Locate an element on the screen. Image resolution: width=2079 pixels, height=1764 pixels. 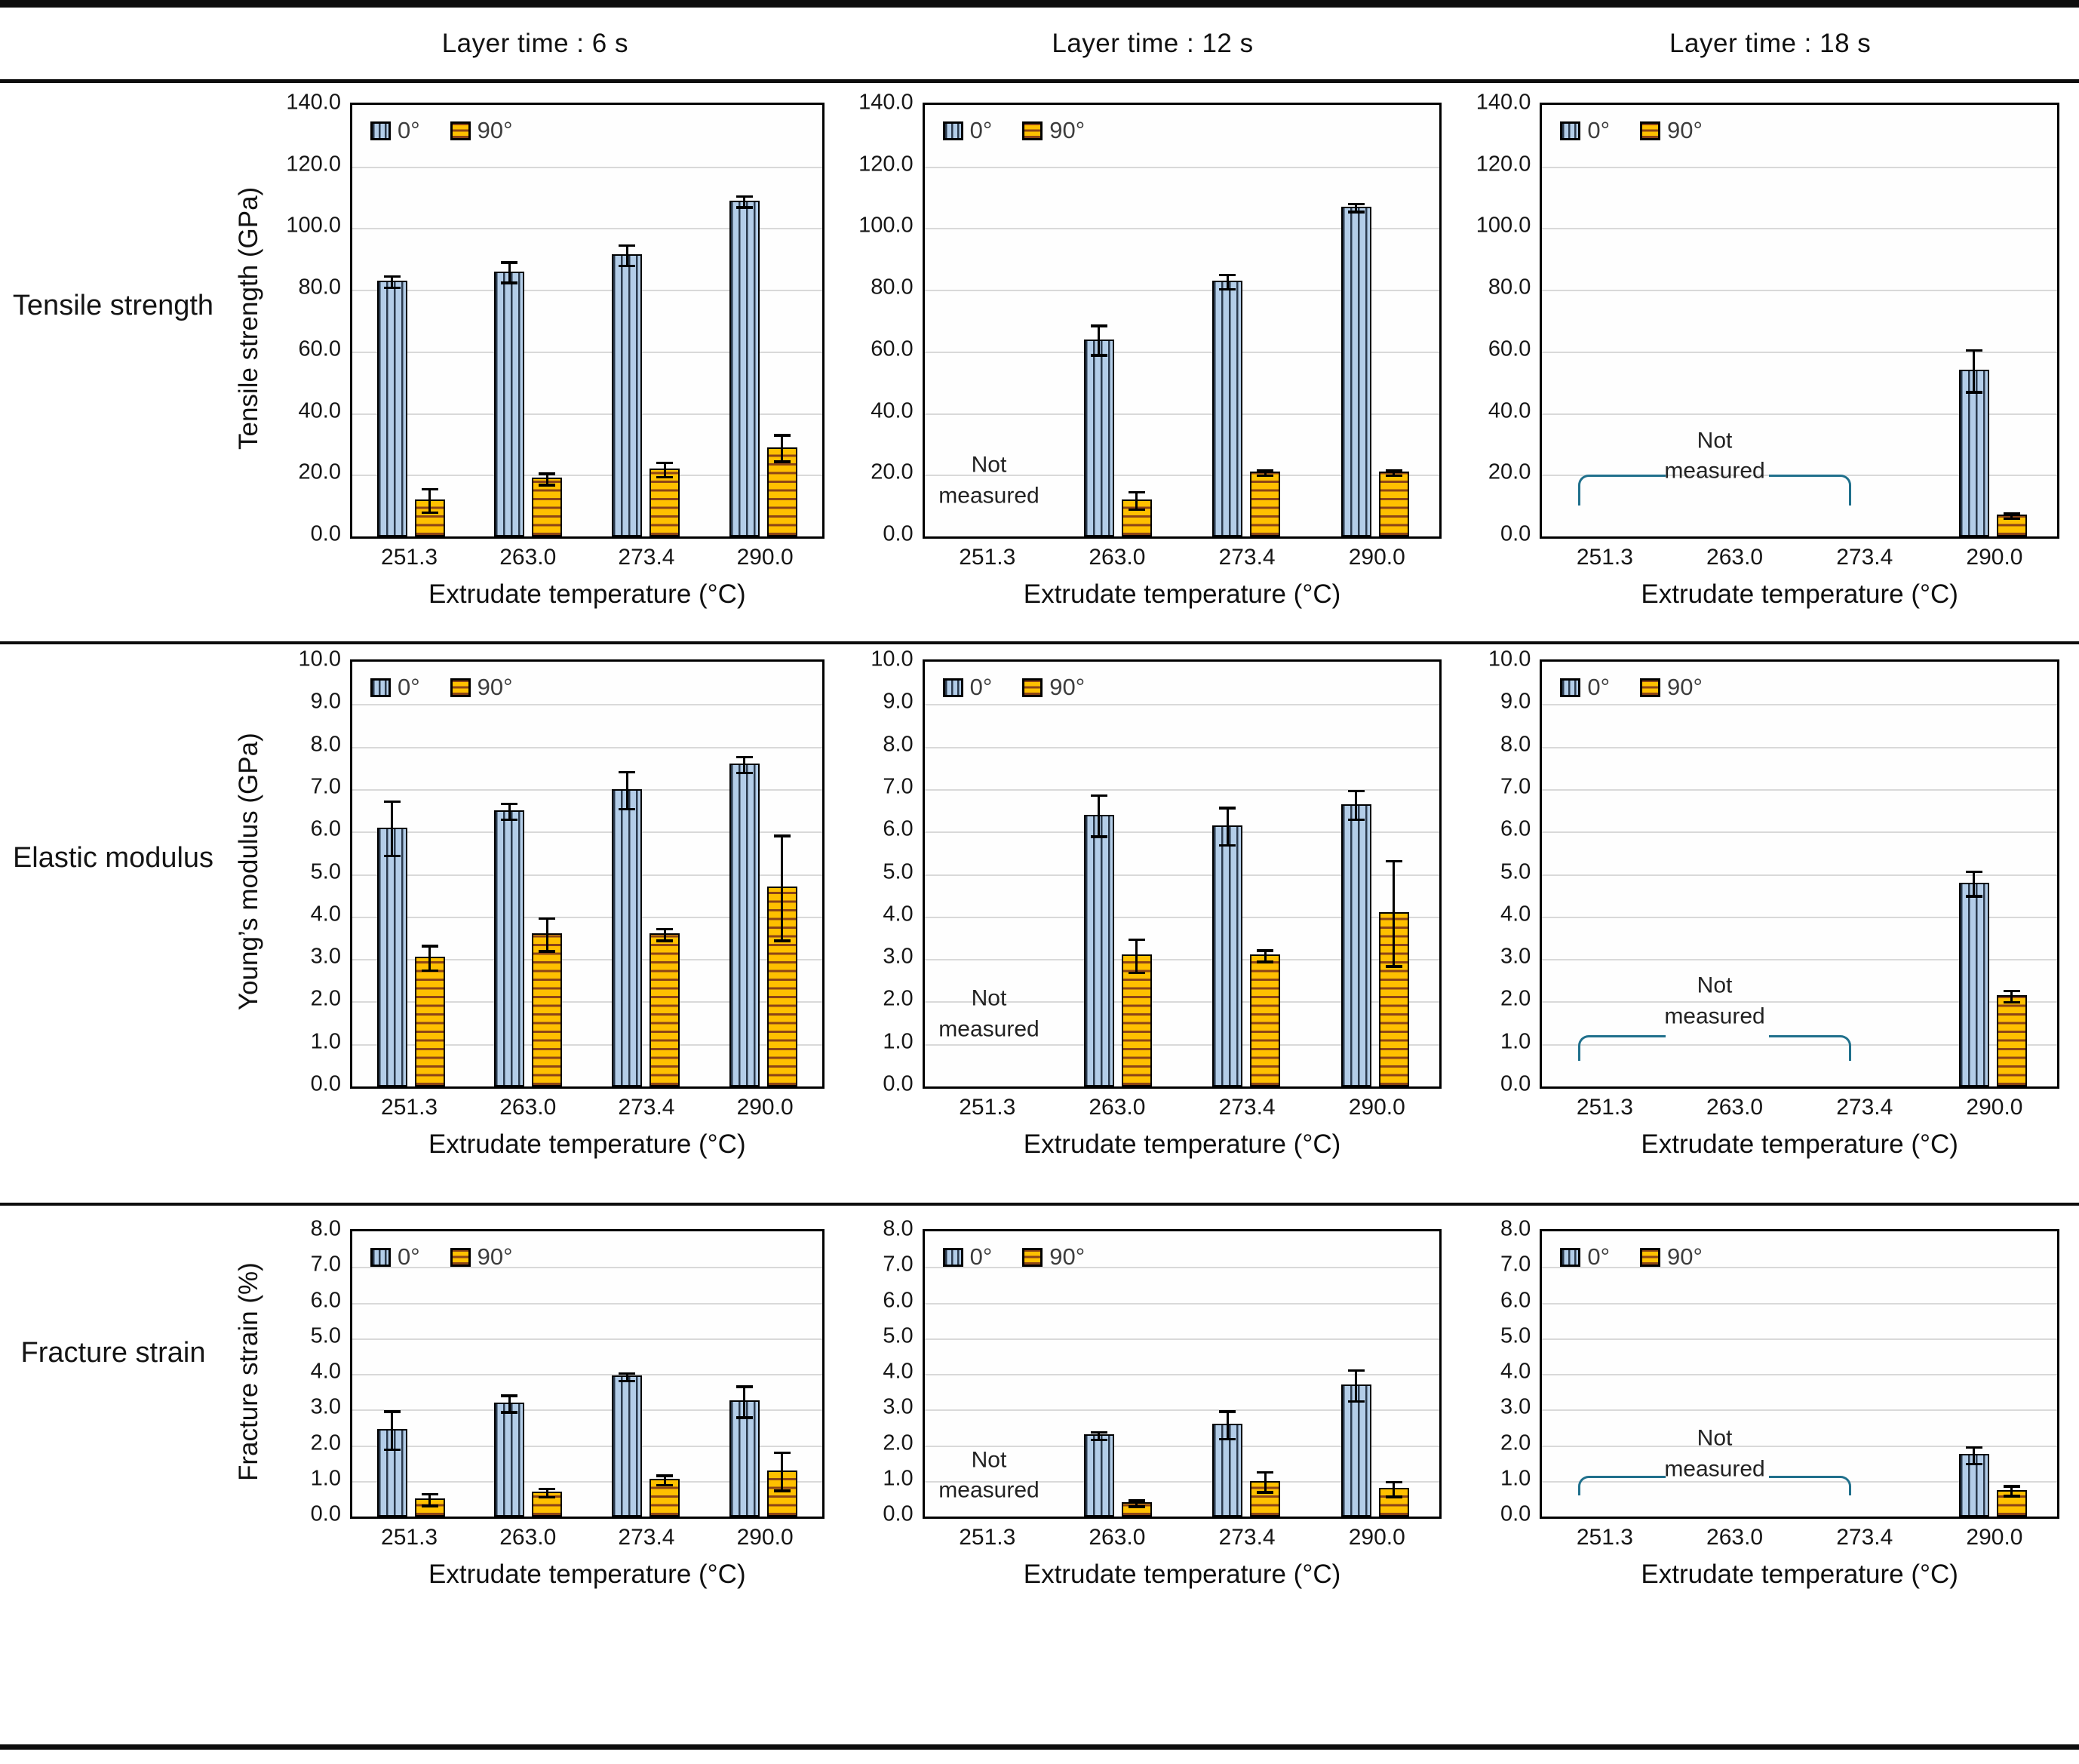
legend-item-0deg: 0° is located at coordinates (1585, 687).